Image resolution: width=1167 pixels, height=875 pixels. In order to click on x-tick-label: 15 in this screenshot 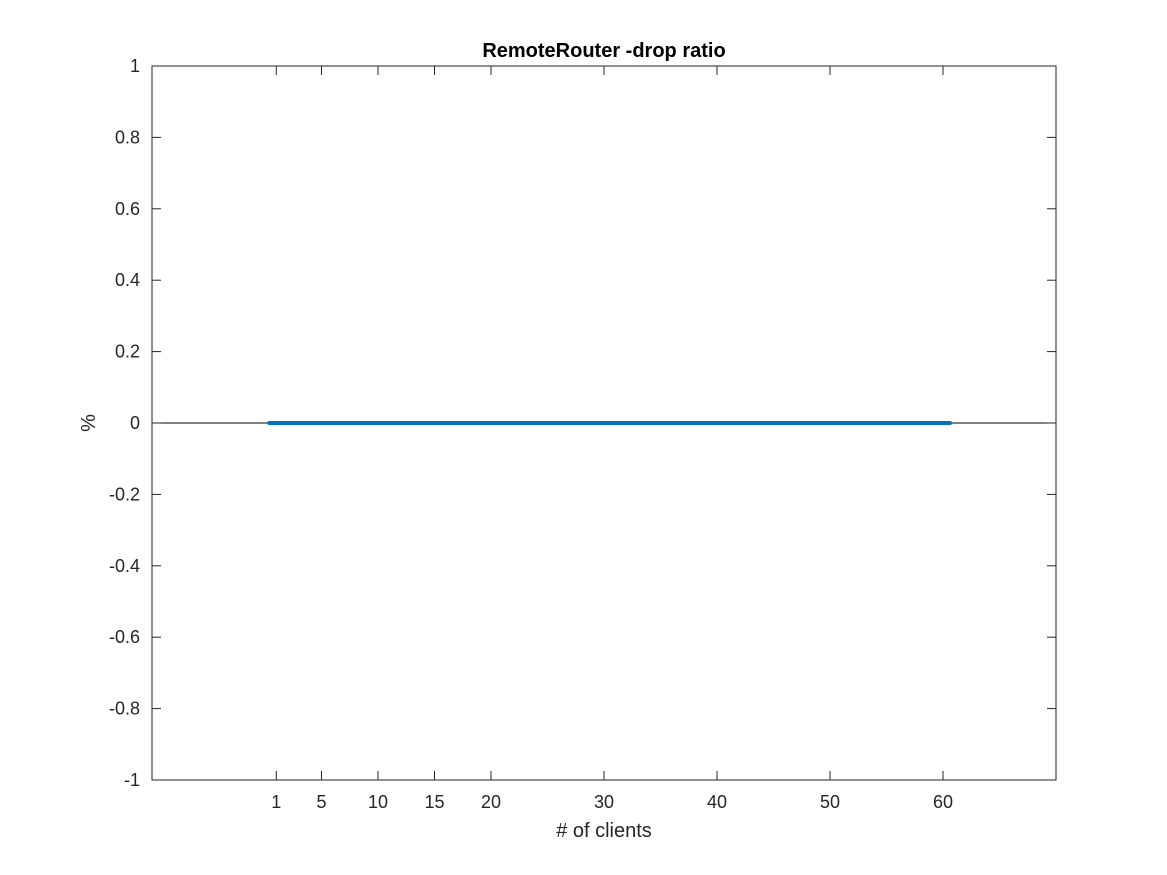, I will do `click(434, 802)`.